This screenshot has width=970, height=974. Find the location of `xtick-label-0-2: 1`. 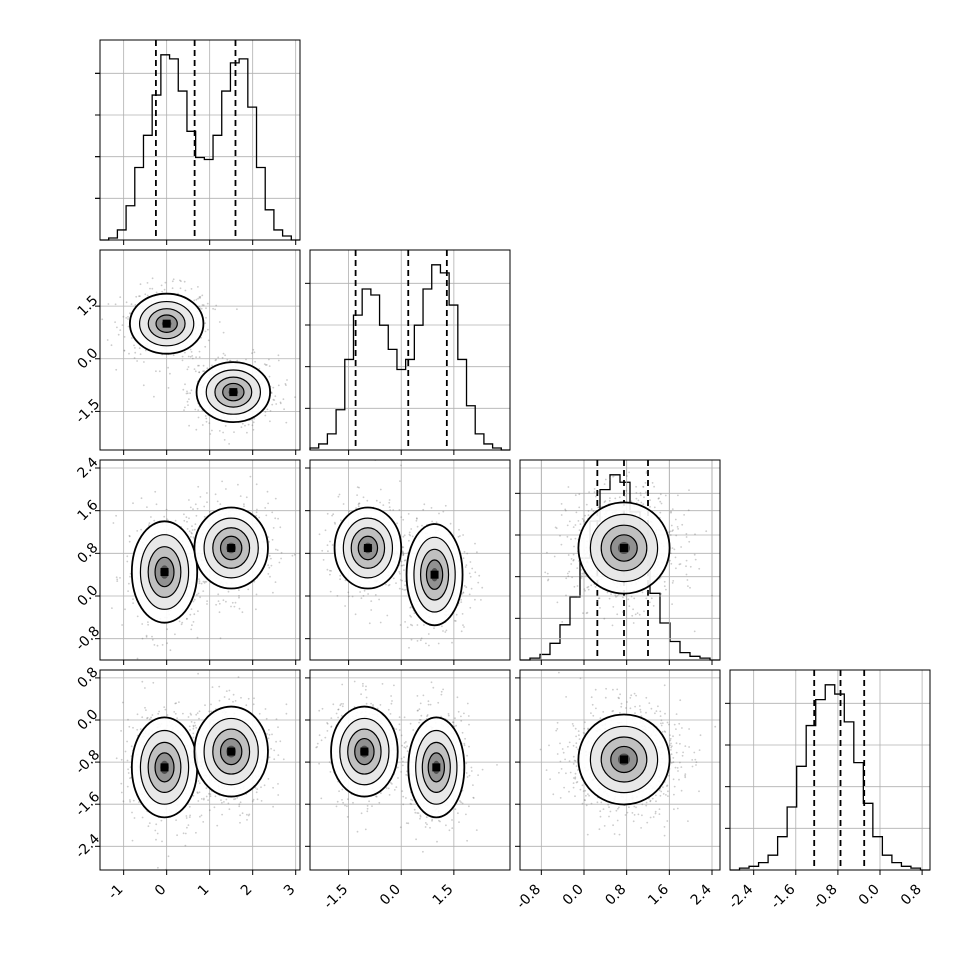

xtick-label-0-2: 1 is located at coordinates (204, 891).